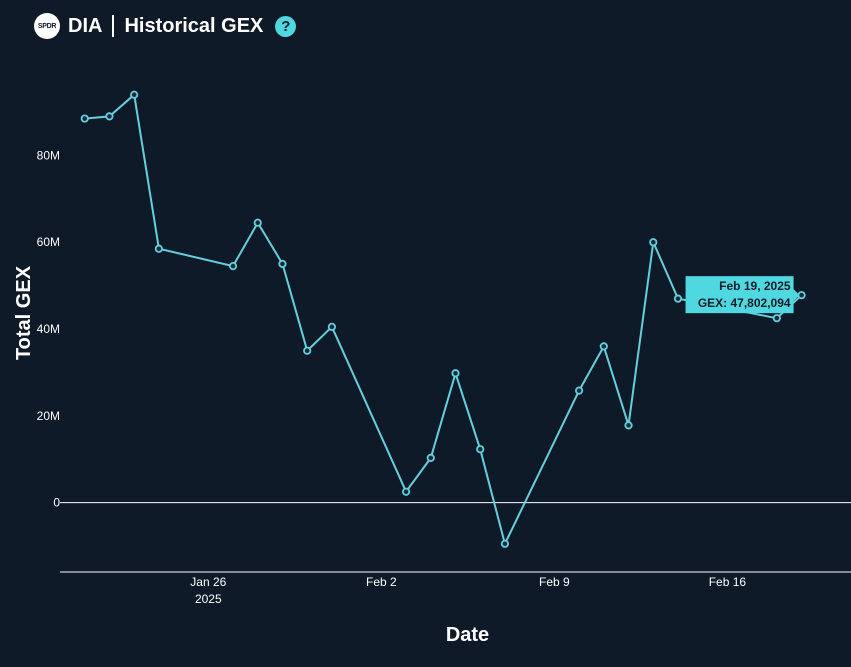 This screenshot has width=851, height=667. I want to click on x-tick-label: Jan 26, so click(208, 582).